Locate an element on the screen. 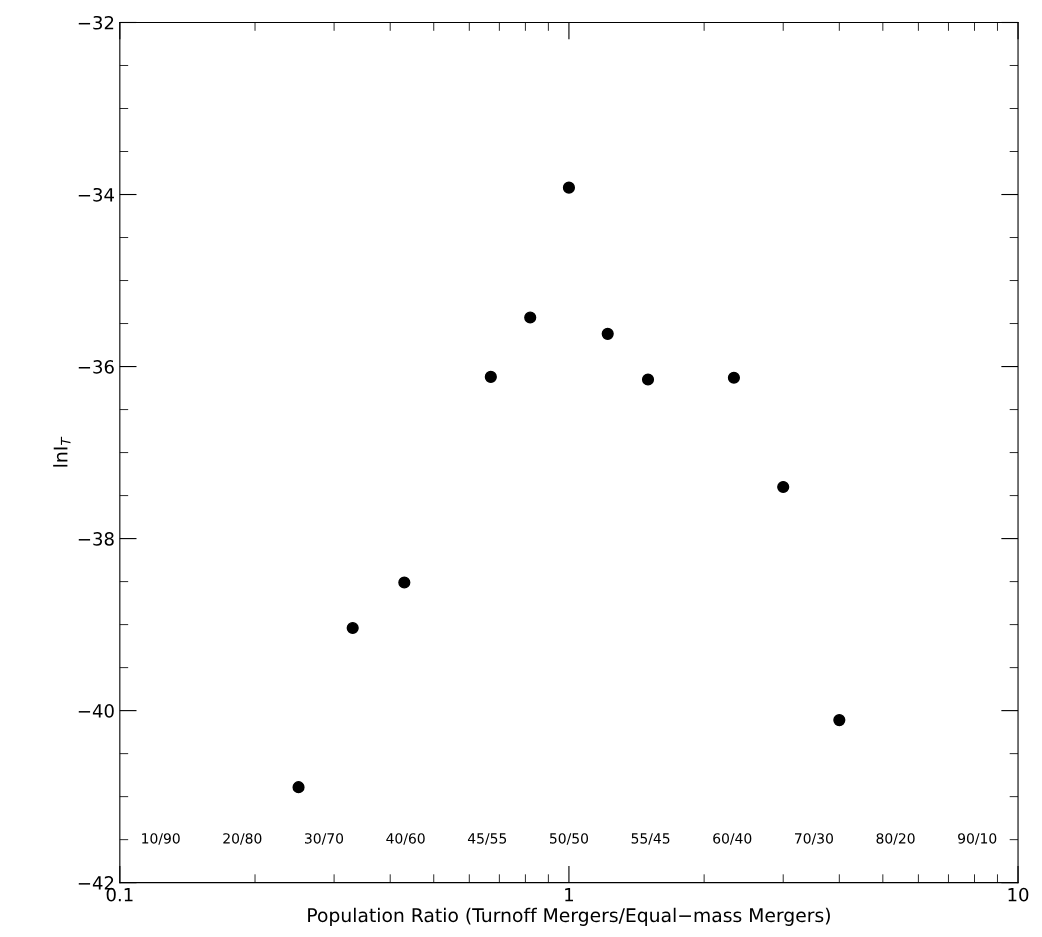 This screenshot has height=937, width=1042. annotation: 50/50 is located at coordinates (569, 839).